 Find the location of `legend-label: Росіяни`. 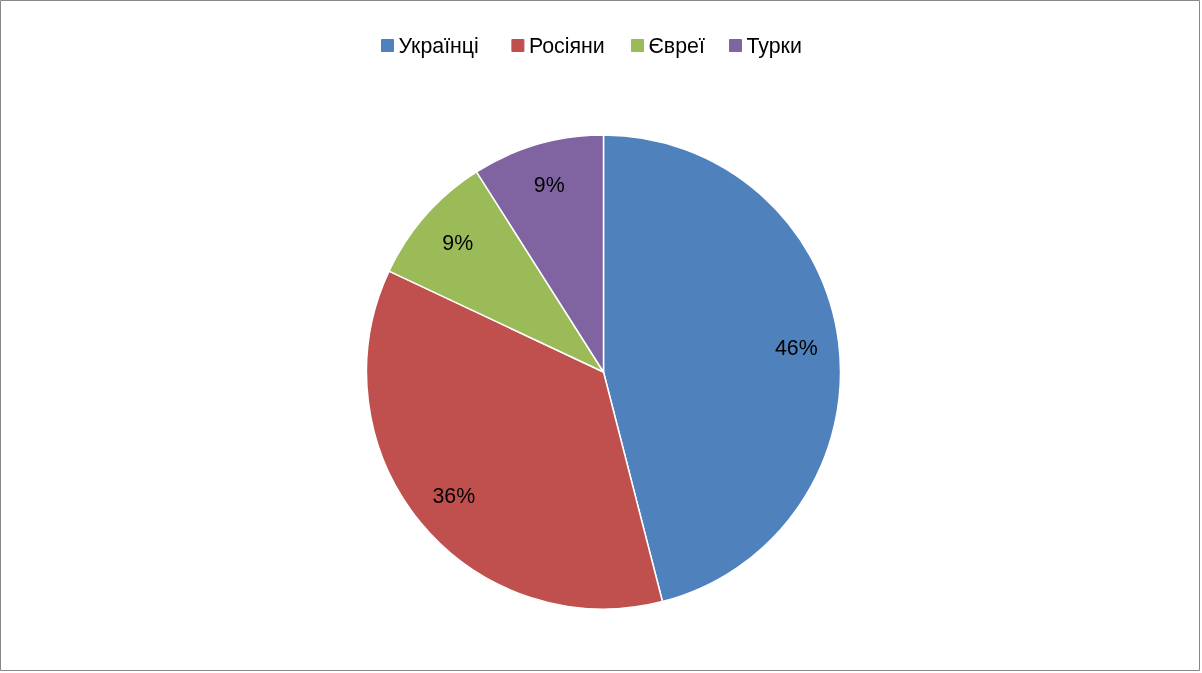

legend-label: Росіяни is located at coordinates (566, 45).